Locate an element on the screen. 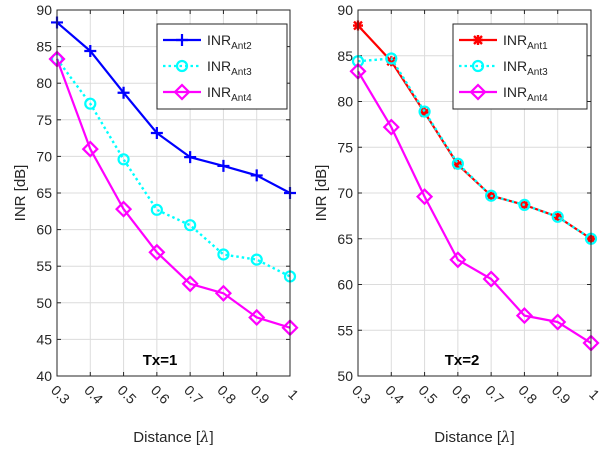 The width and height of the screenshot is (601, 450). y-tick-label: 50 is located at coordinates (345, 376).